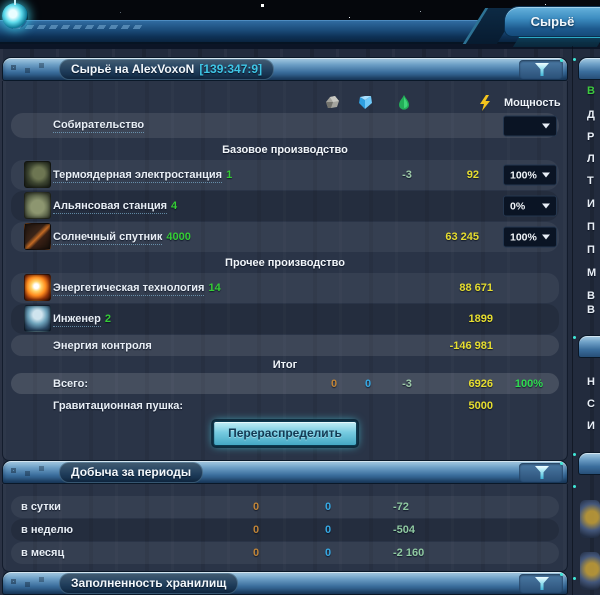  What do you see at coordinates (480, 319) in the screenshot?
I see `engineer-energy-value: 1899` at bounding box center [480, 319].